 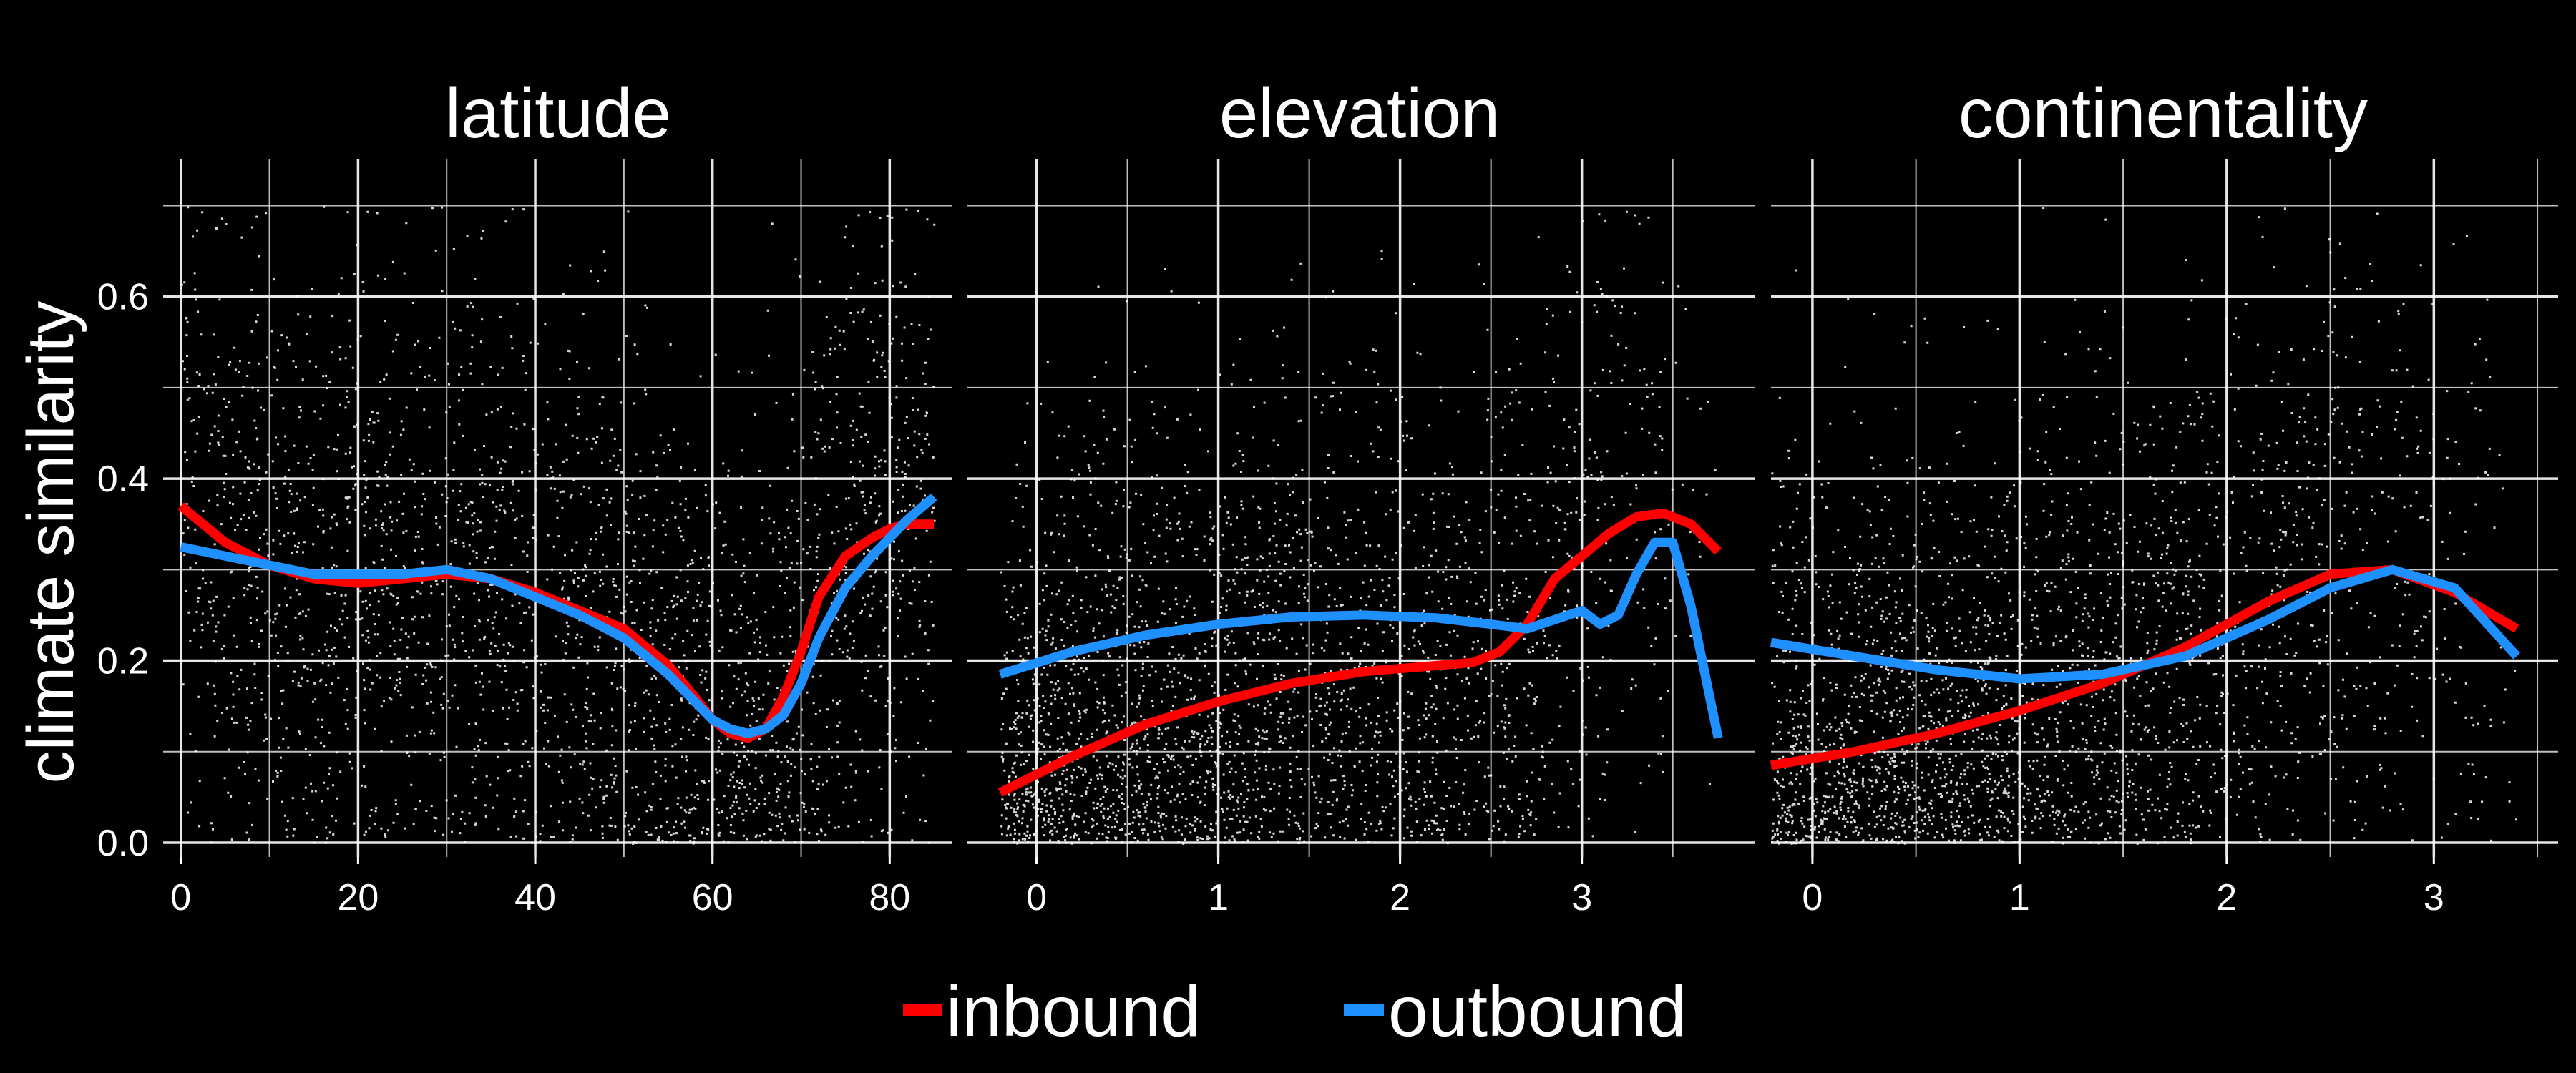 I want to click on x-ticks-continentality: 0 1 2 3, so click(x=2123, y=887).